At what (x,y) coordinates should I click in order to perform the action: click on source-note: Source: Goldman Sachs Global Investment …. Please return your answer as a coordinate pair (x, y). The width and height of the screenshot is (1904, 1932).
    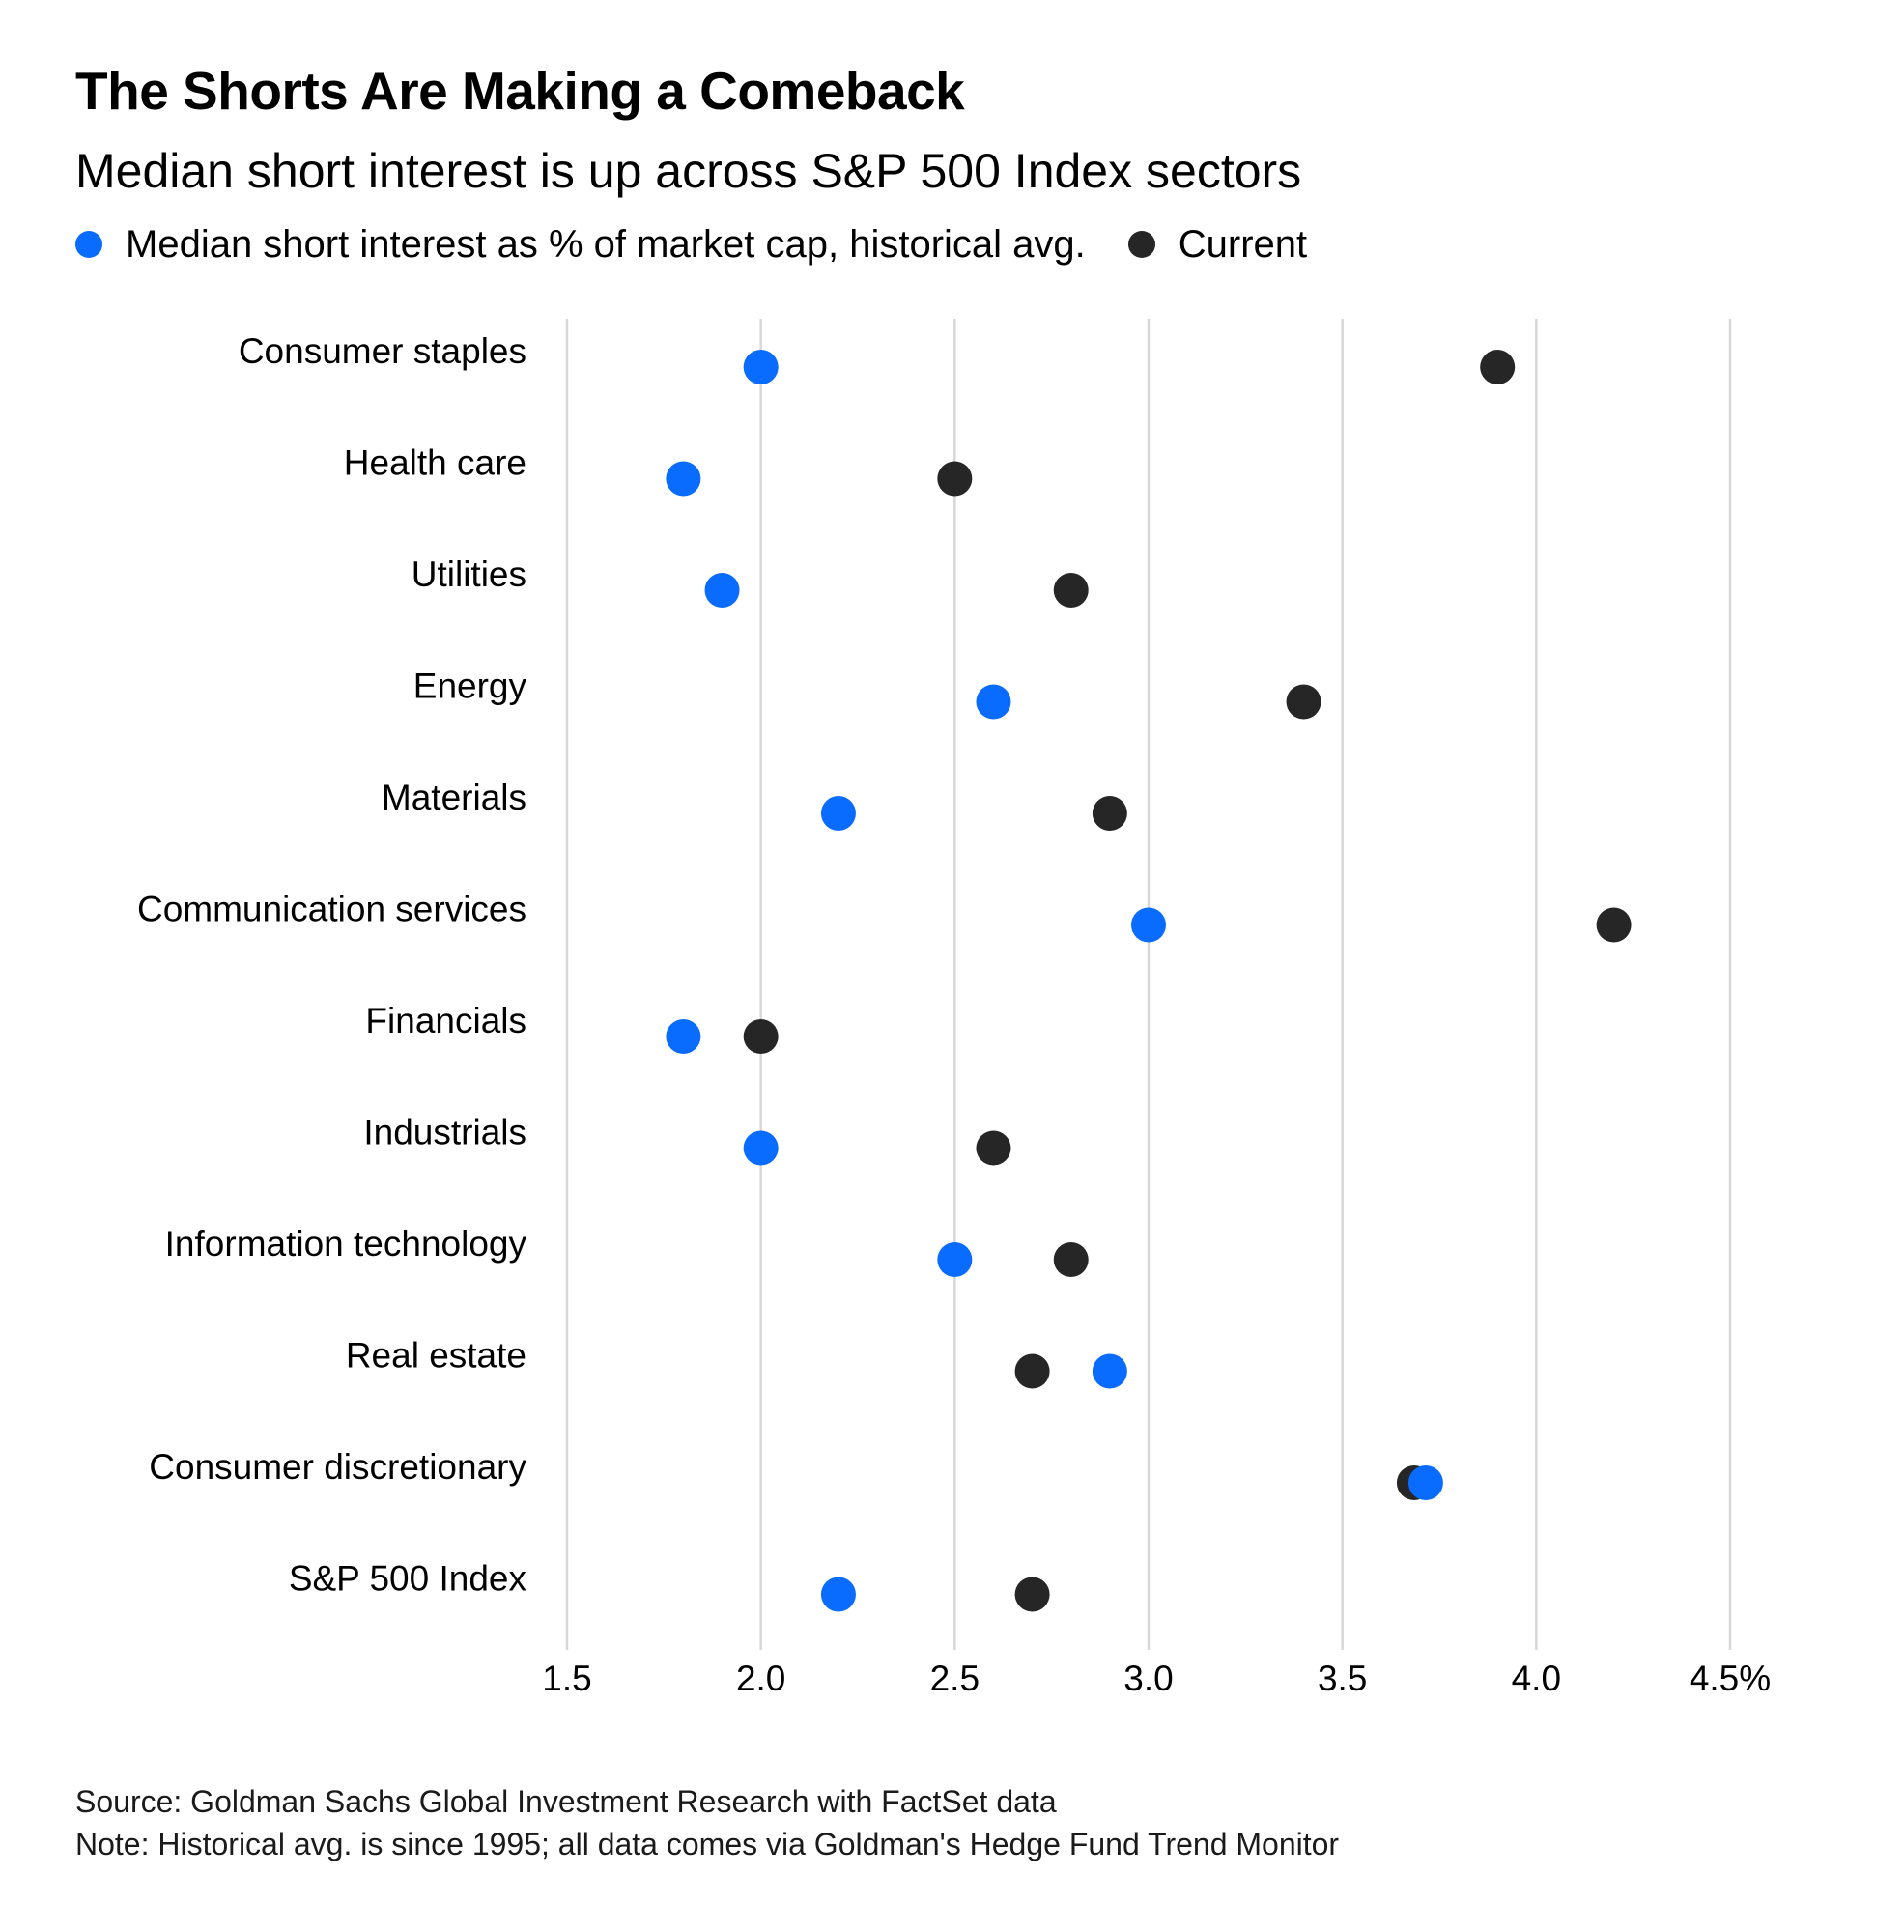
    Looking at the image, I should click on (566, 1801).